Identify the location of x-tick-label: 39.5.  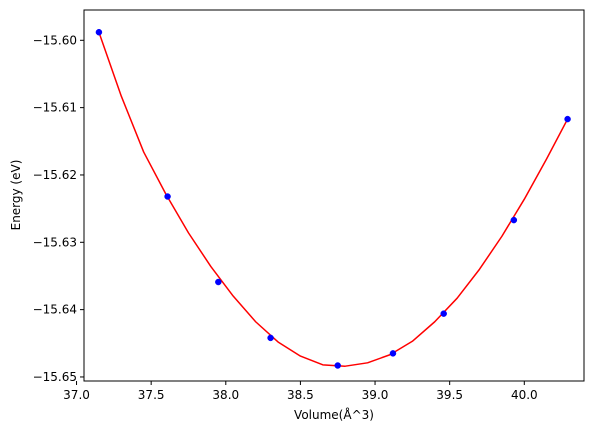
(449, 395).